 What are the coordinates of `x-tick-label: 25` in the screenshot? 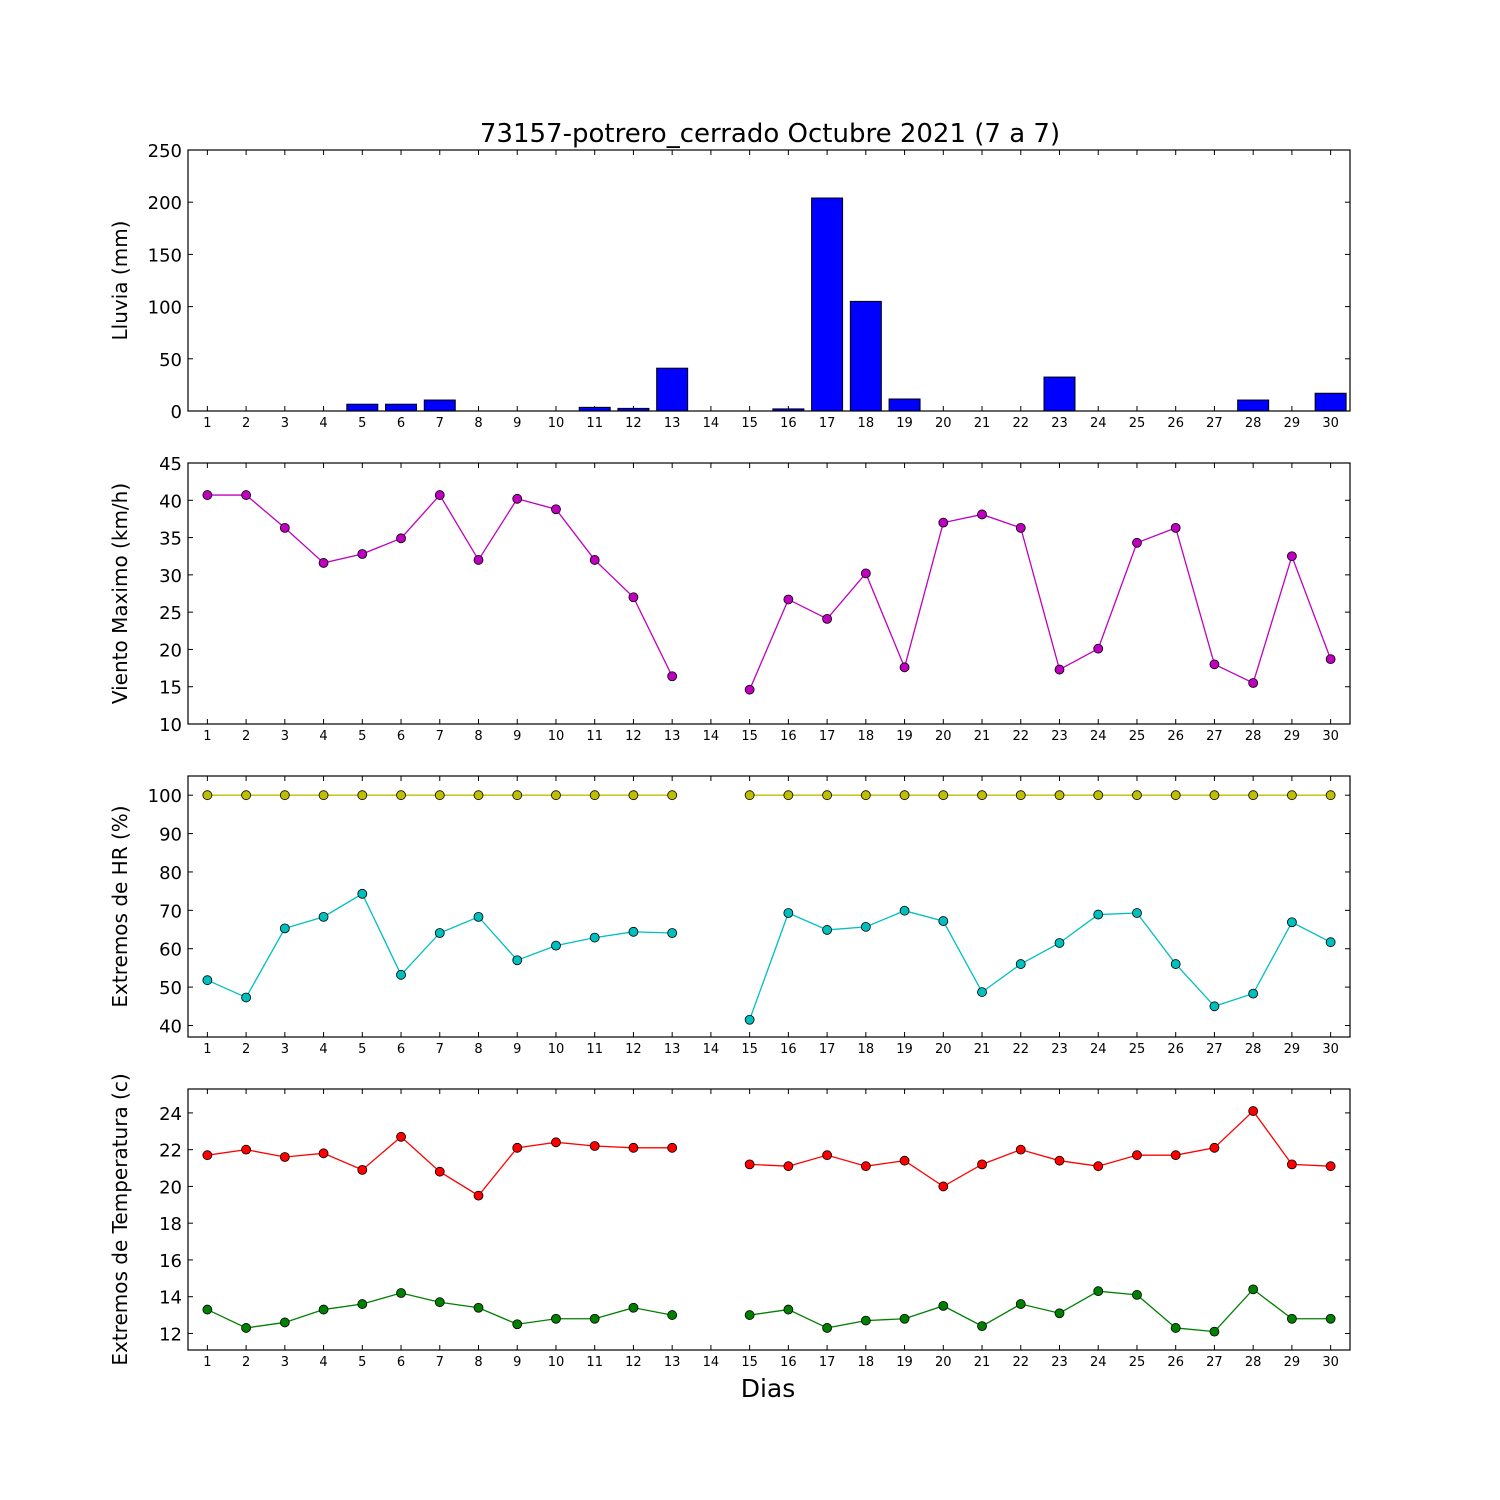 It's located at (1137, 1362).